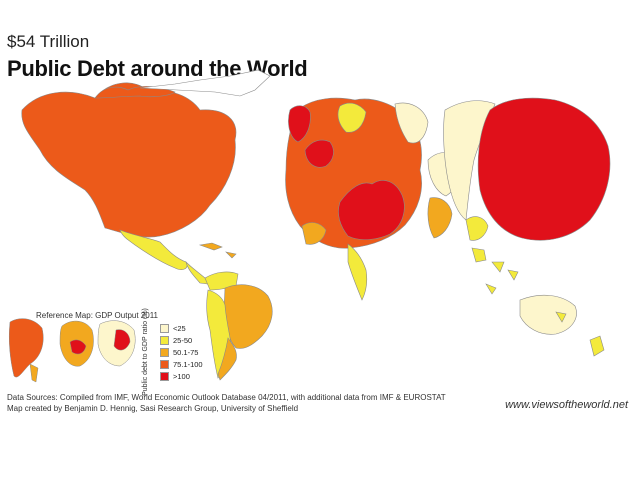 The height and width of the screenshot is (479, 638). Describe the element at coordinates (129, 160) in the screenshot. I see `region-usa` at that location.